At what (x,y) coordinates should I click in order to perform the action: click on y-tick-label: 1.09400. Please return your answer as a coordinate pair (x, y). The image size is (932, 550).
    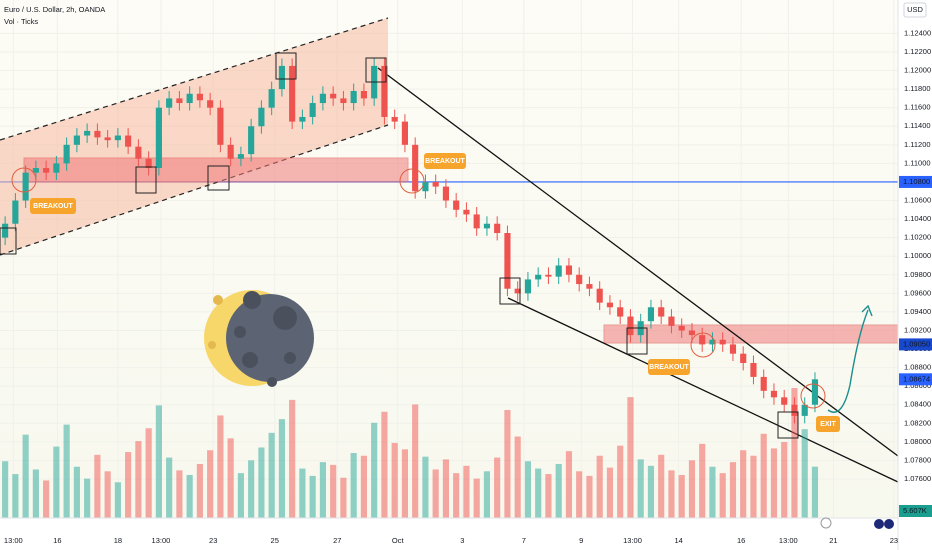
    Looking at the image, I should click on (917, 311).